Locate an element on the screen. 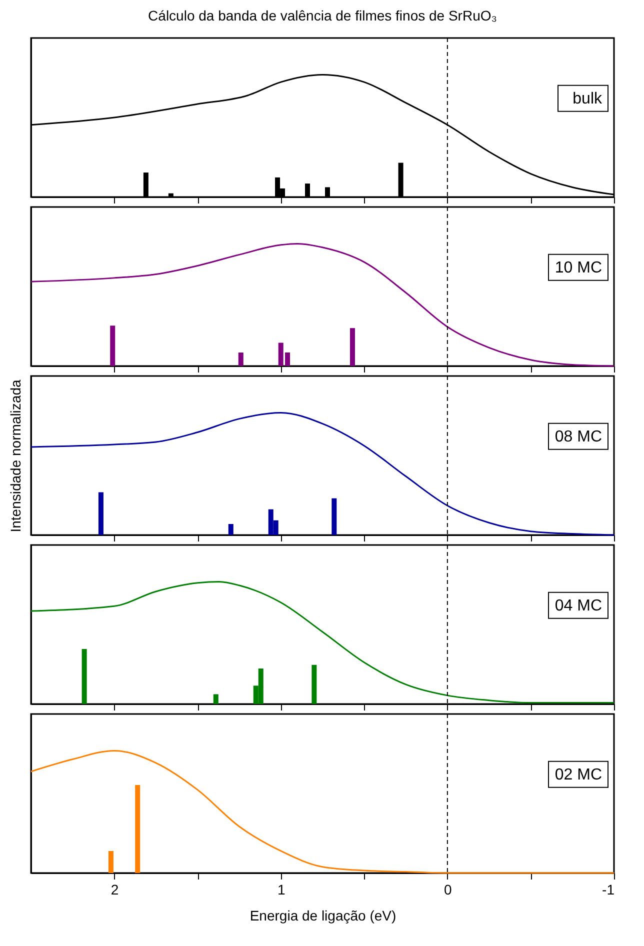 Image resolution: width=644 pixels, height=946 pixels. x-tick-label: -1 is located at coordinates (608, 890).